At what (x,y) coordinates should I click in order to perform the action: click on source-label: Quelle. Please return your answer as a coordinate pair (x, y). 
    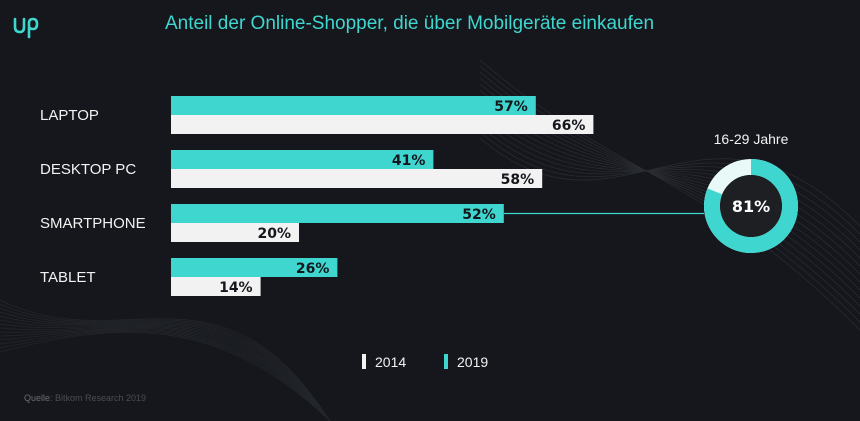
    Looking at the image, I should click on (37, 398).